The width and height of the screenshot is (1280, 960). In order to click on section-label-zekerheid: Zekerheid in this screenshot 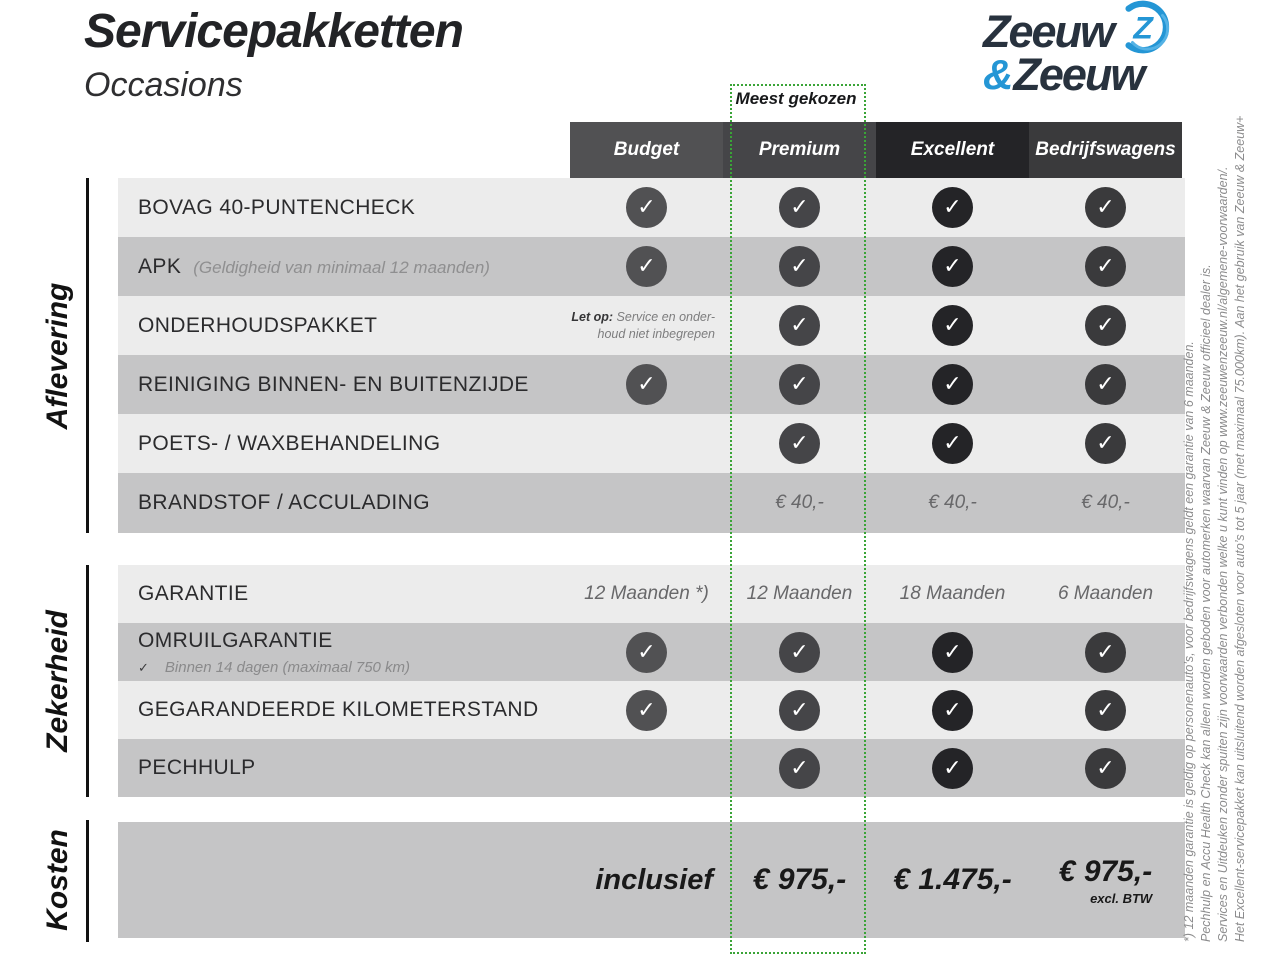, I will do `click(57, 681)`.